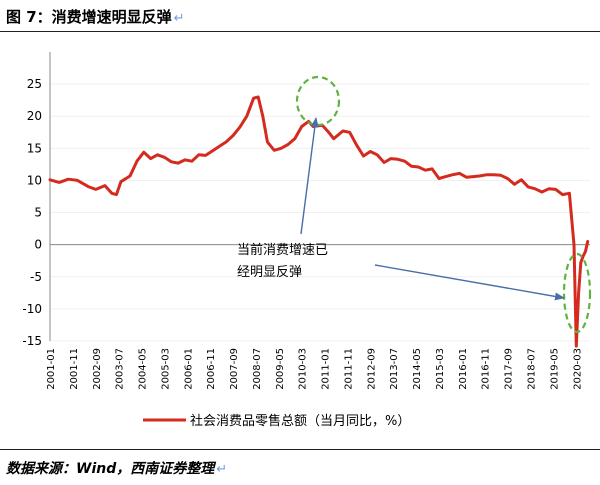 This screenshot has width=600, height=485. I want to click on x-tick-label: 2016-01, so click(463, 369).